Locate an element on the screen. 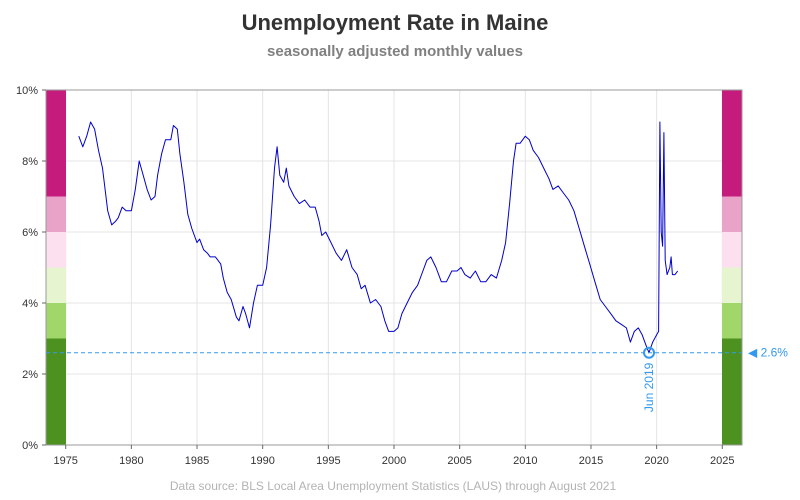 The width and height of the screenshot is (800, 500). y-tick-label: 6% is located at coordinates (30, 233).